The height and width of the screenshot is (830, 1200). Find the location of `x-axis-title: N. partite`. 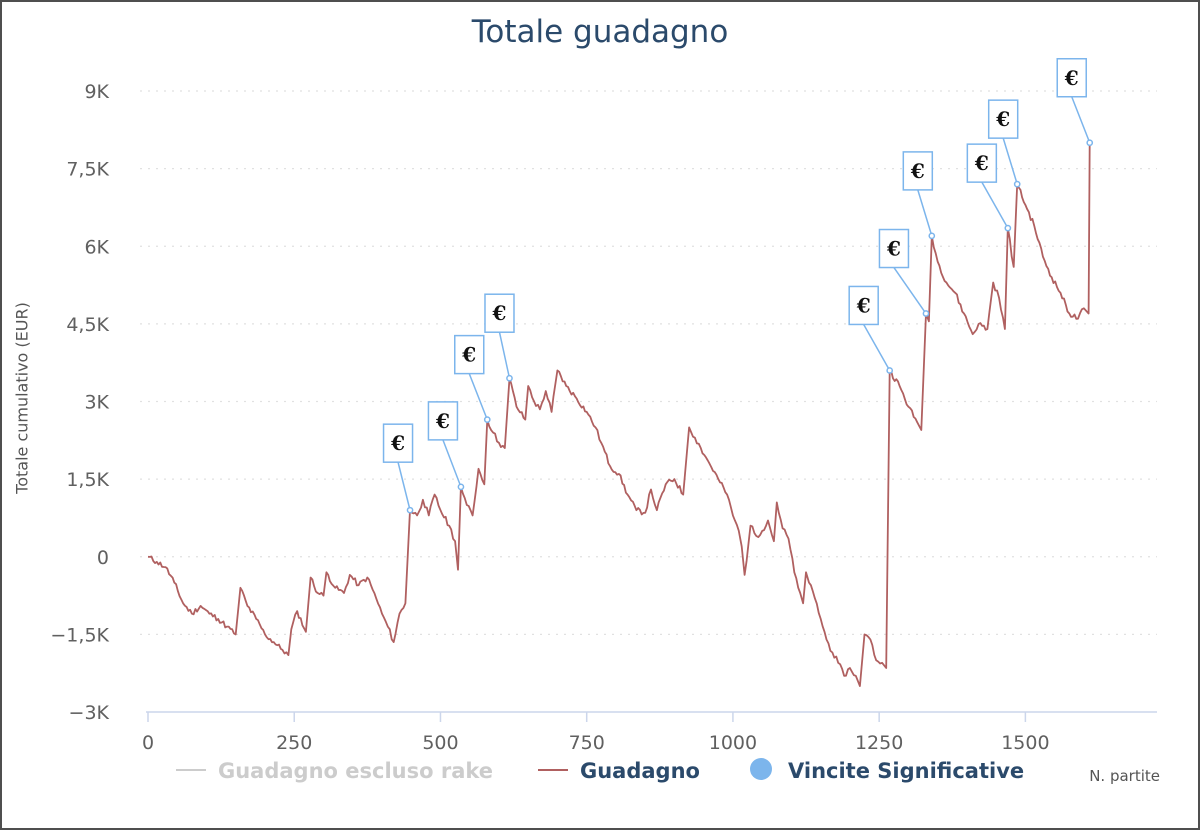

x-axis-title: N. partite is located at coordinates (1124, 776).